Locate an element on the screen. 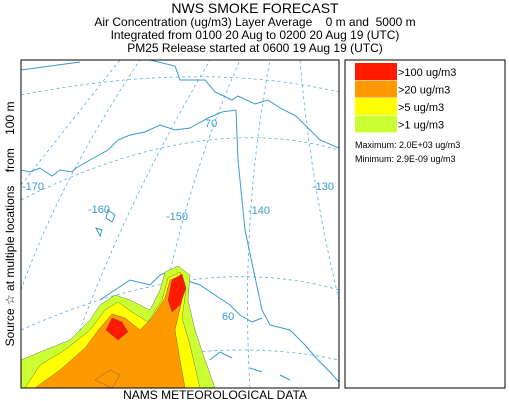 This screenshot has height=401, width=509. graticule-label: -130 is located at coordinates (323, 187).